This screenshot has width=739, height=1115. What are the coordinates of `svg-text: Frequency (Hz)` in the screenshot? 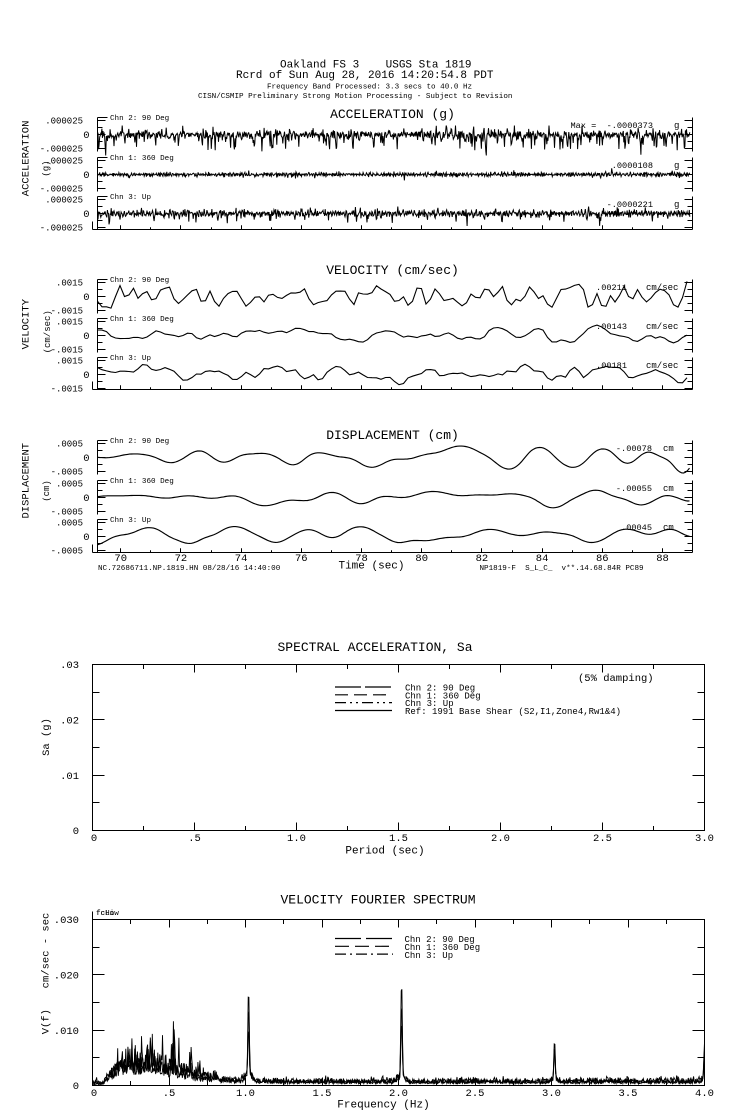 It's located at (383, 1105).